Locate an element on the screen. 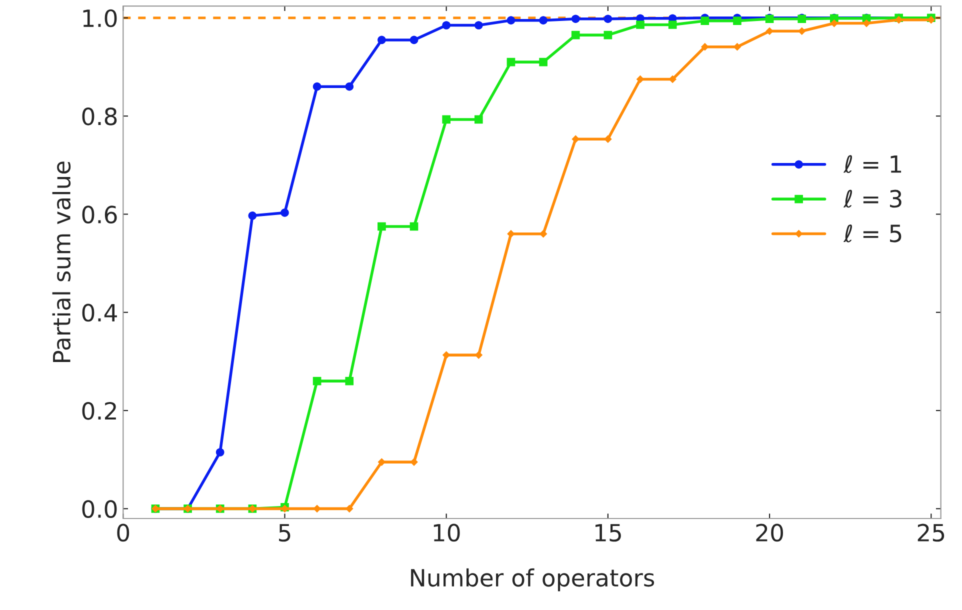 Image resolution: width=962 pixels, height=610 pixels. y-tick-label: 0.8 is located at coordinates (99, 116).